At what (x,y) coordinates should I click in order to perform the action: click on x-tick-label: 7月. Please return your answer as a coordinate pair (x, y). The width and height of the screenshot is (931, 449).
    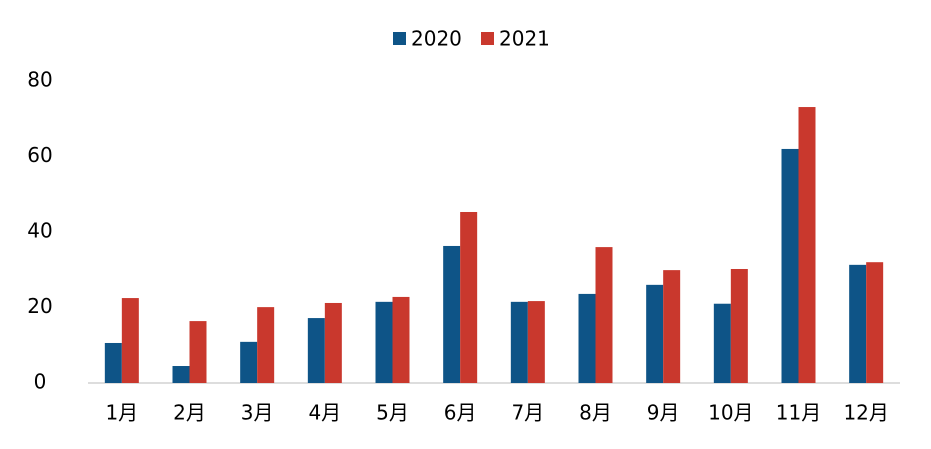
    Looking at the image, I should click on (527, 413).